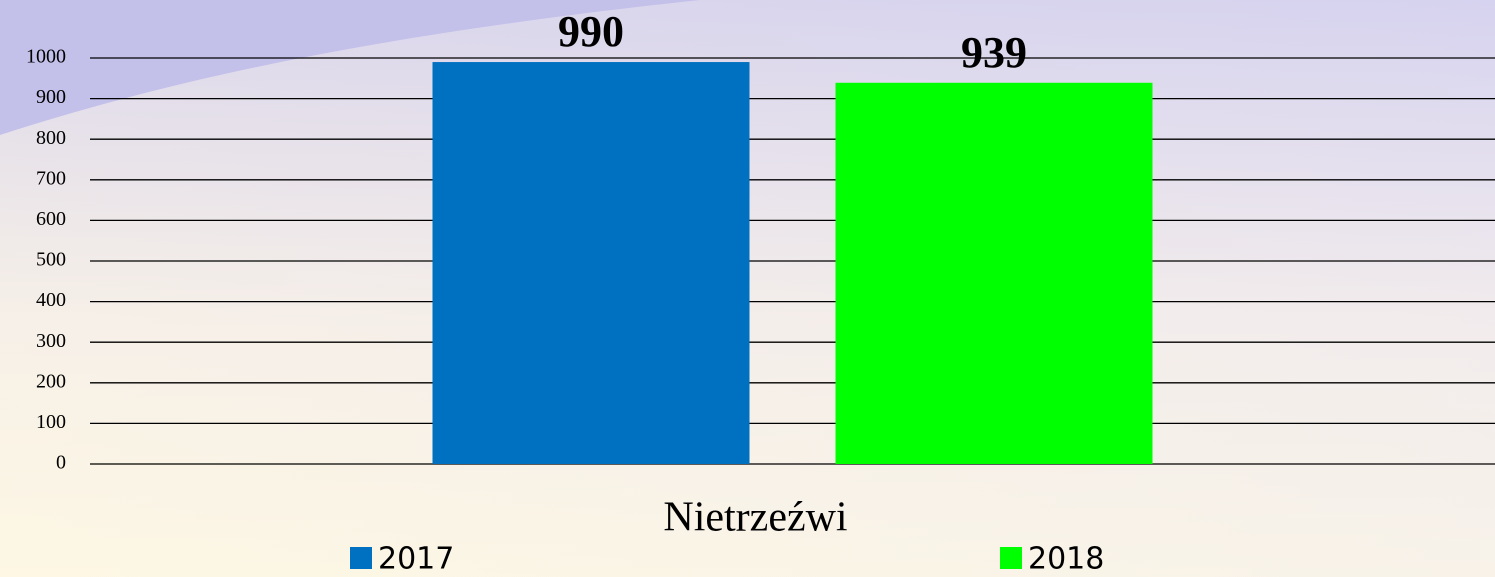 The width and height of the screenshot is (1495, 577). What do you see at coordinates (51, 300) in the screenshot?
I see `y-tick-label: 400` at bounding box center [51, 300].